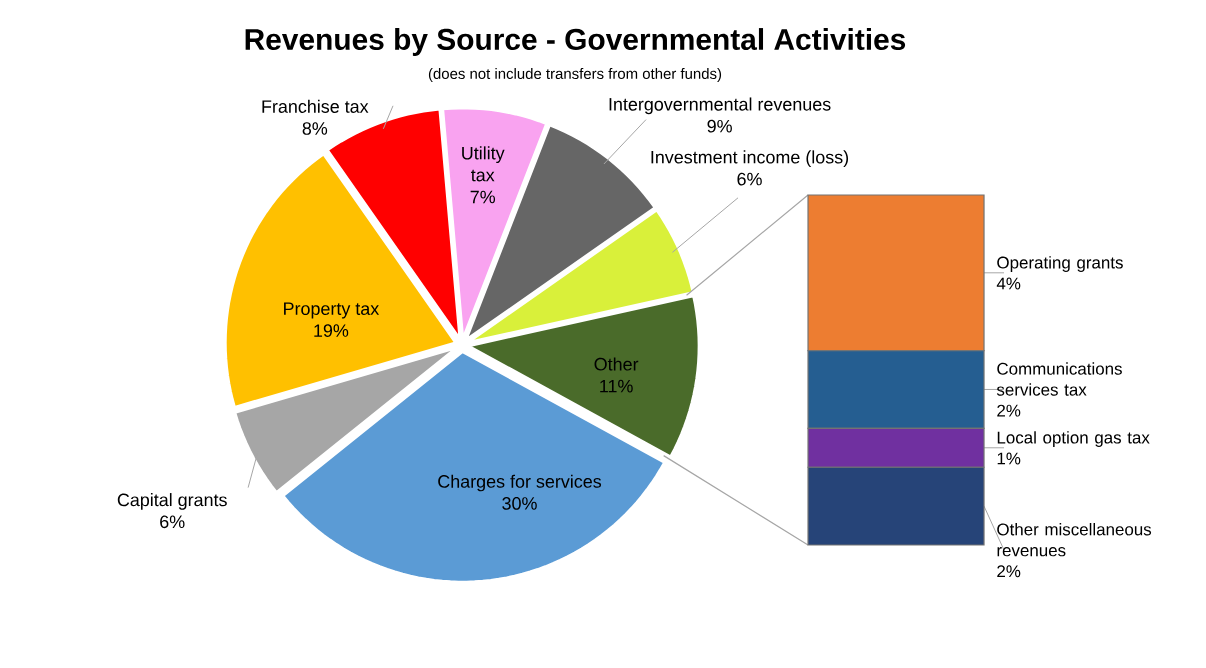 This screenshot has height=668, width=1206. What do you see at coordinates (1059, 379) in the screenshot?
I see `series-label: Communications services tax` at bounding box center [1059, 379].